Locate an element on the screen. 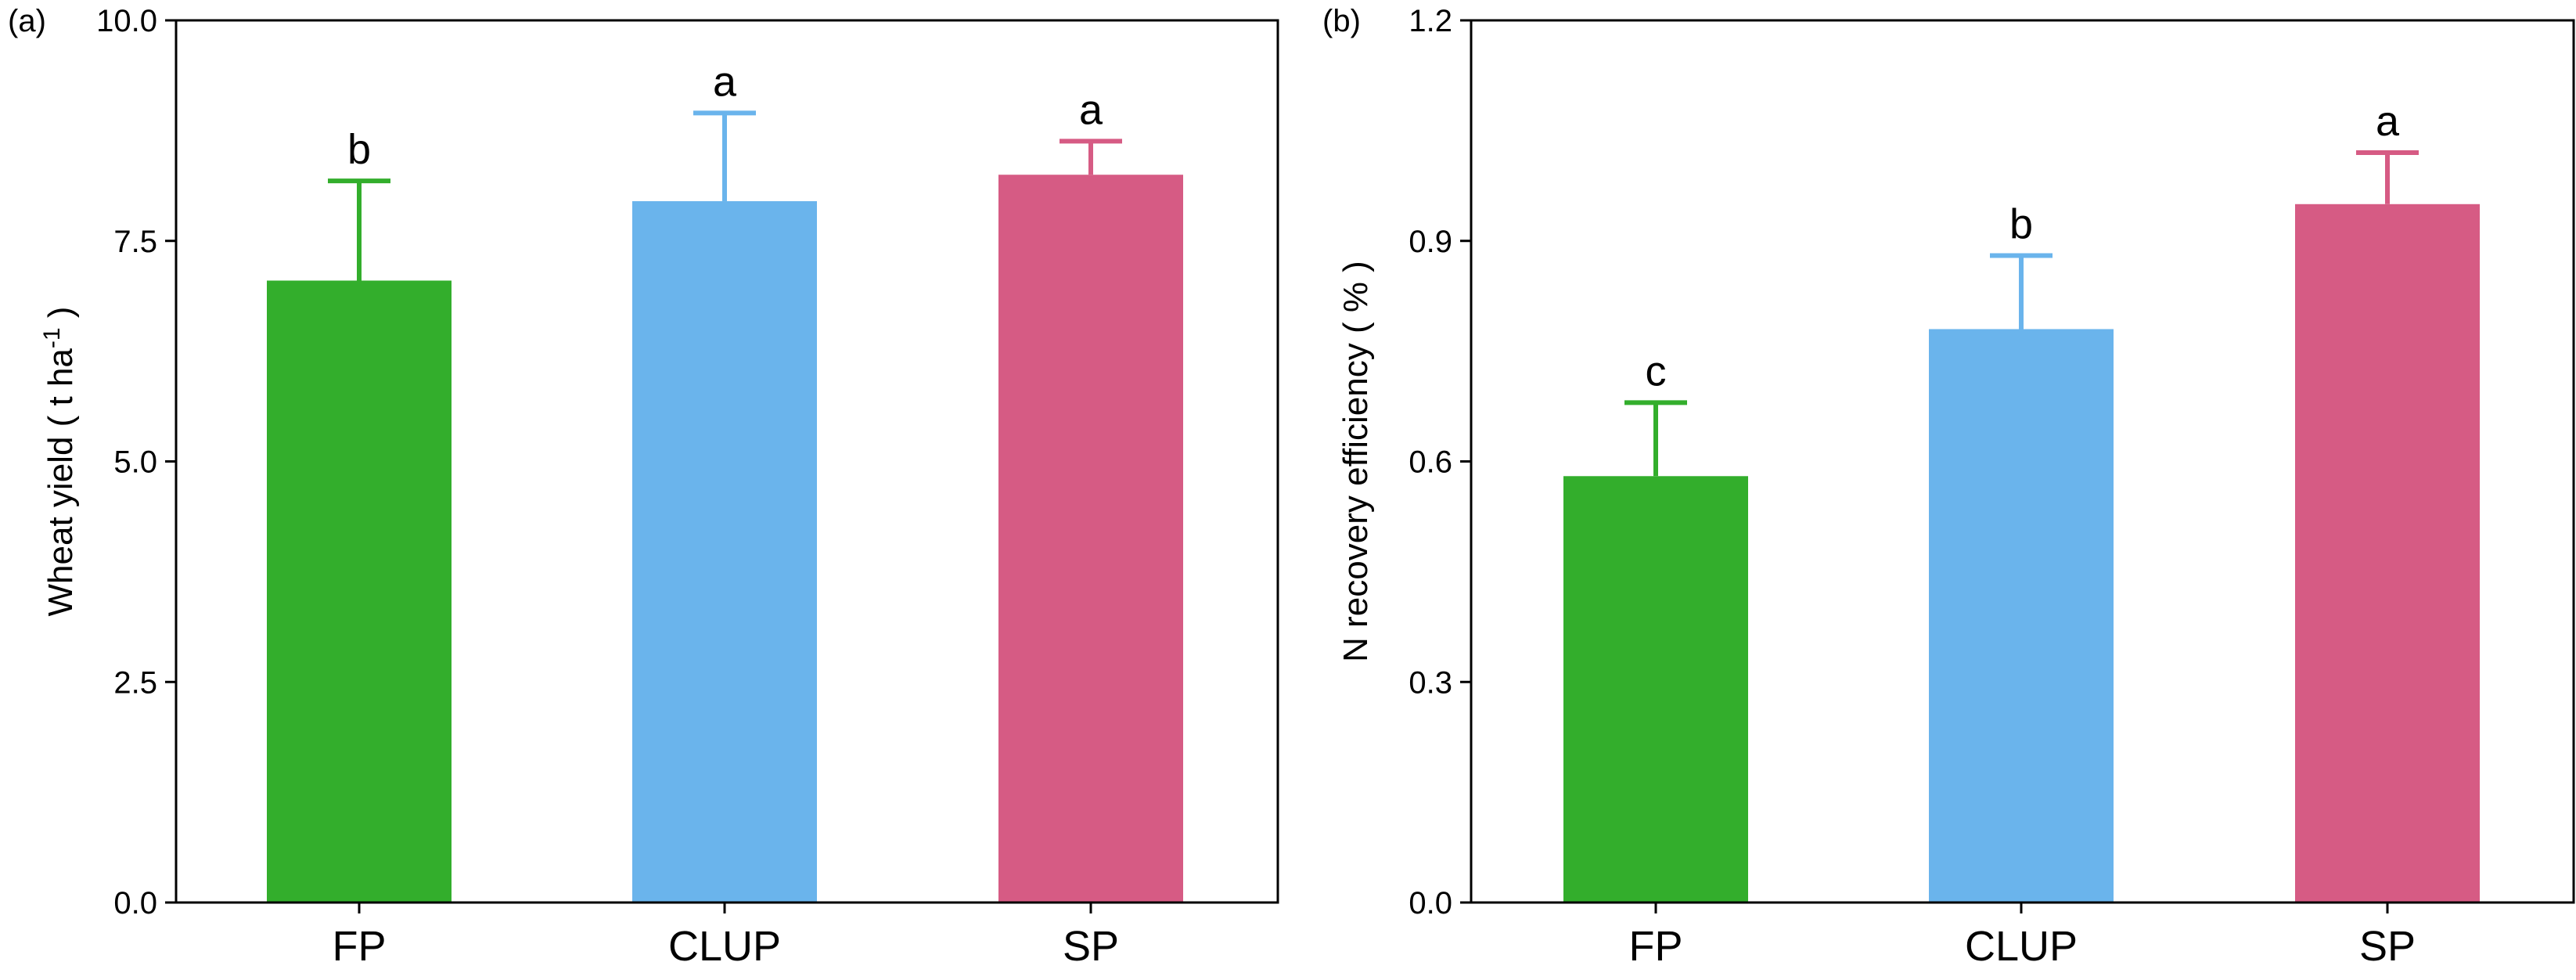  significance-label-fp: b is located at coordinates (359, 149).